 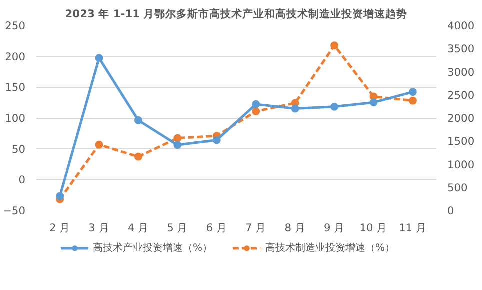 I want to click on chart-title: 2023 年 1-11 月鄂尔多斯市高技术产业和高技术制造业投资增速趋势, so click(x=236, y=14).